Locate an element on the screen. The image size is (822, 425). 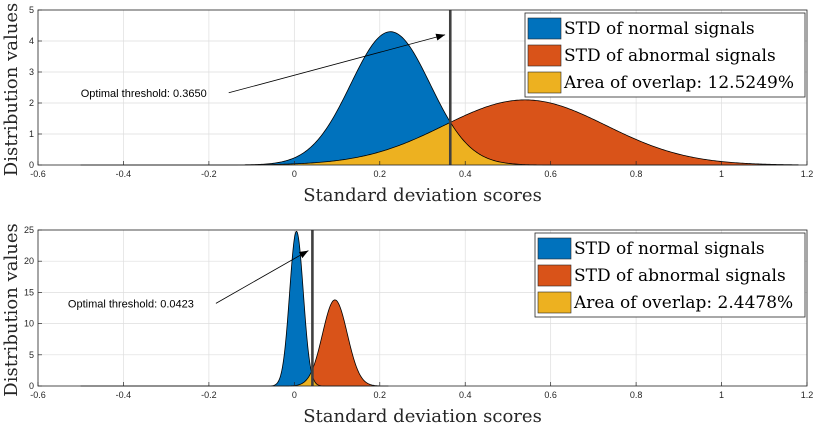
annotation-text: Optimal threshold: 0.0423 is located at coordinates (131, 304).